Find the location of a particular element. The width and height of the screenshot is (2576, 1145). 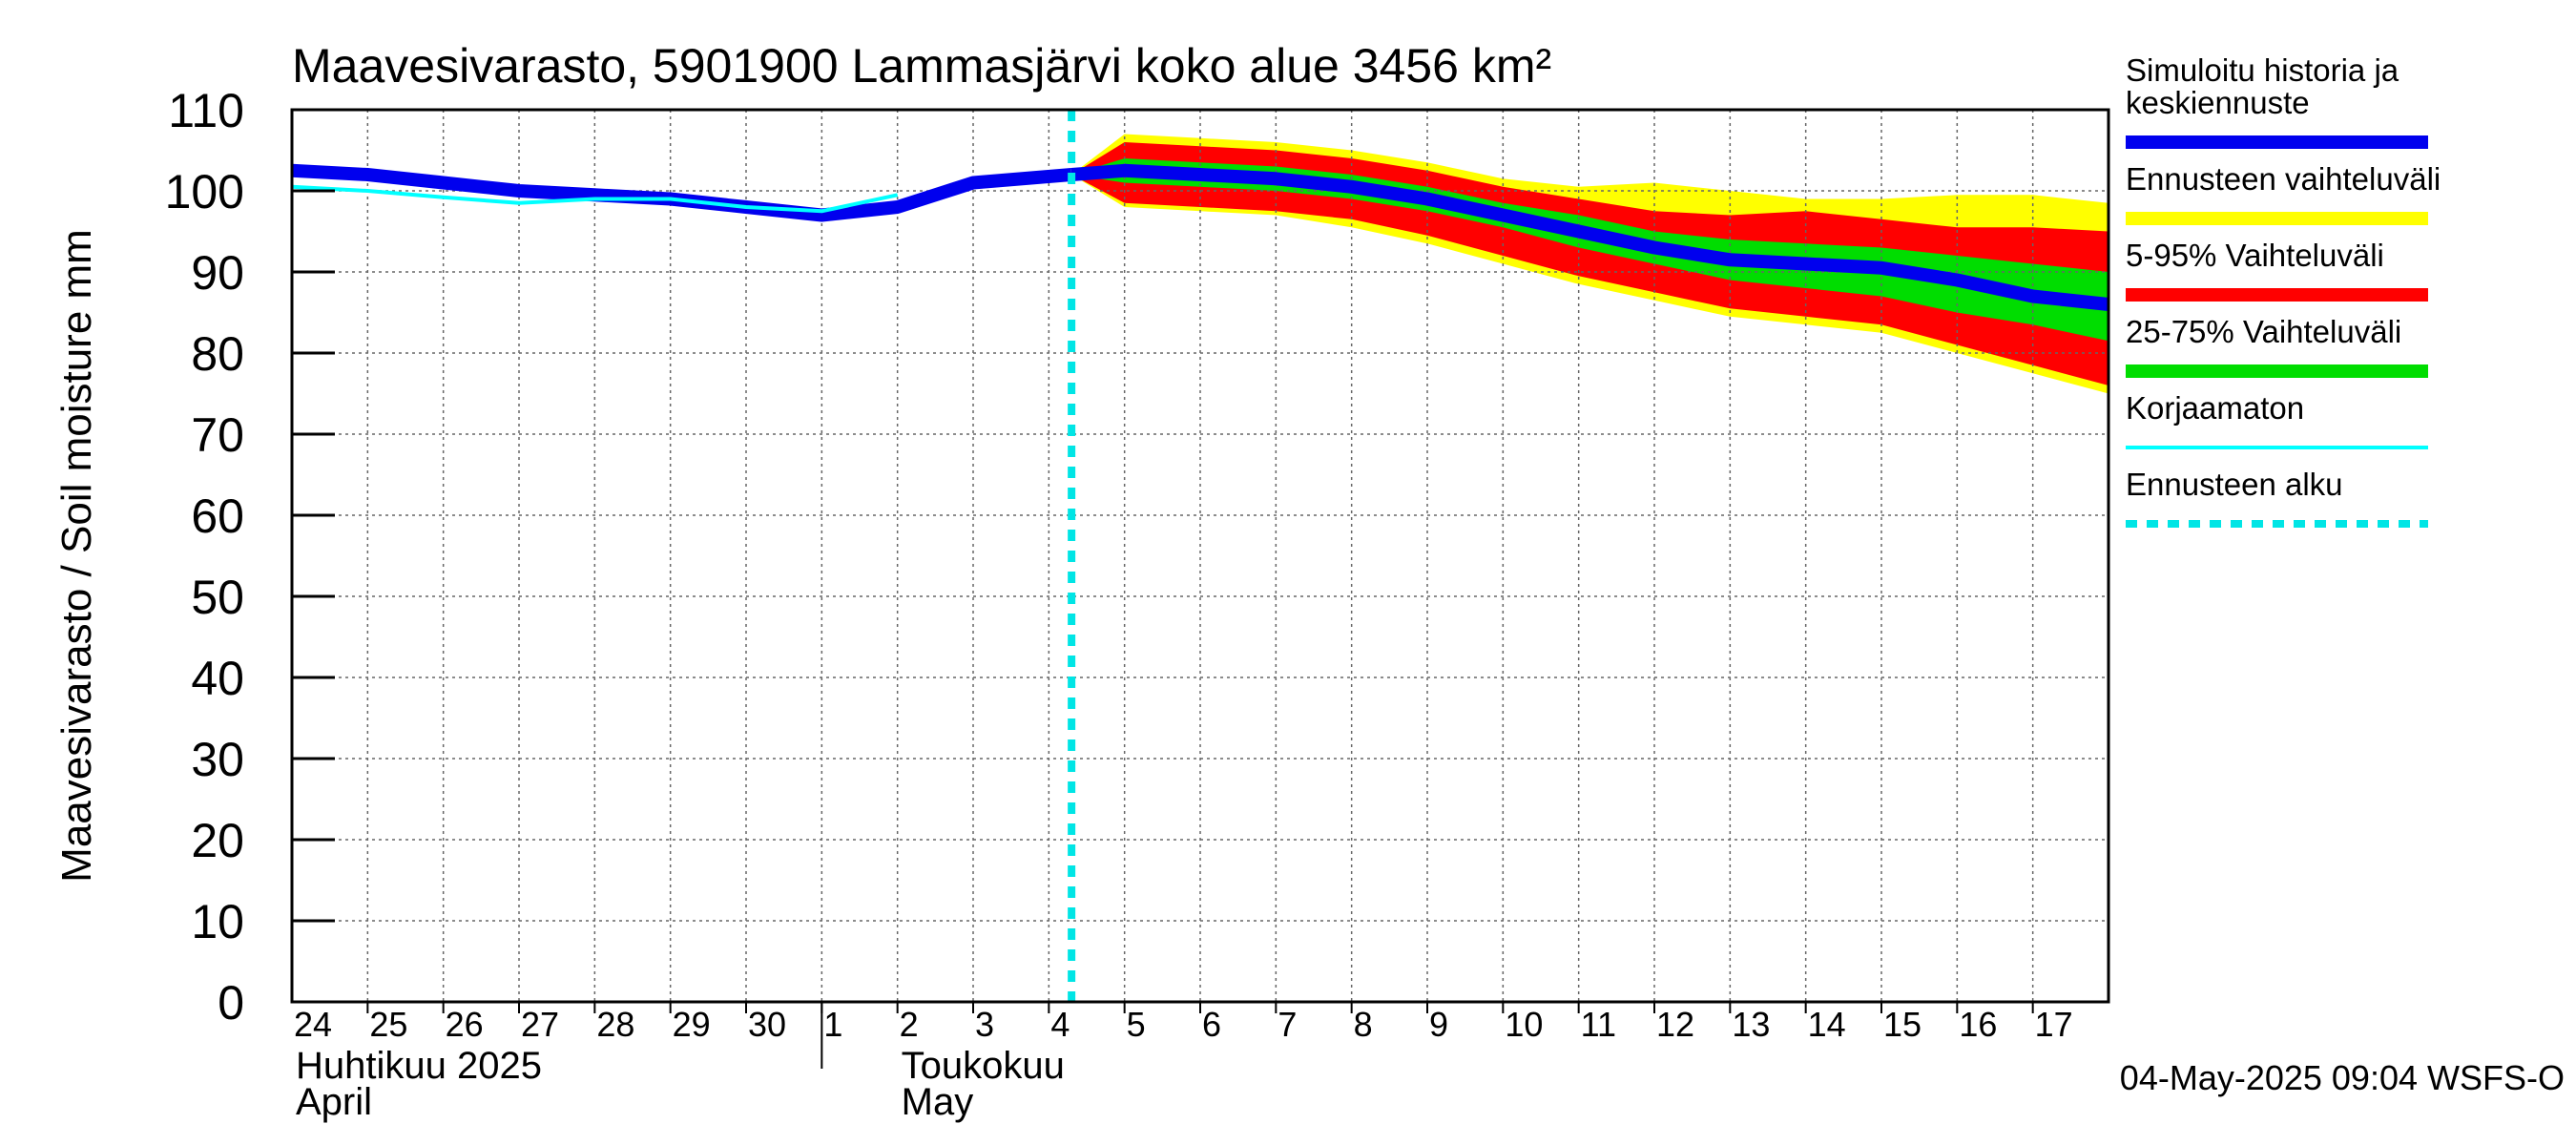

x-tick-label: 8 is located at coordinates (1363, 1025).